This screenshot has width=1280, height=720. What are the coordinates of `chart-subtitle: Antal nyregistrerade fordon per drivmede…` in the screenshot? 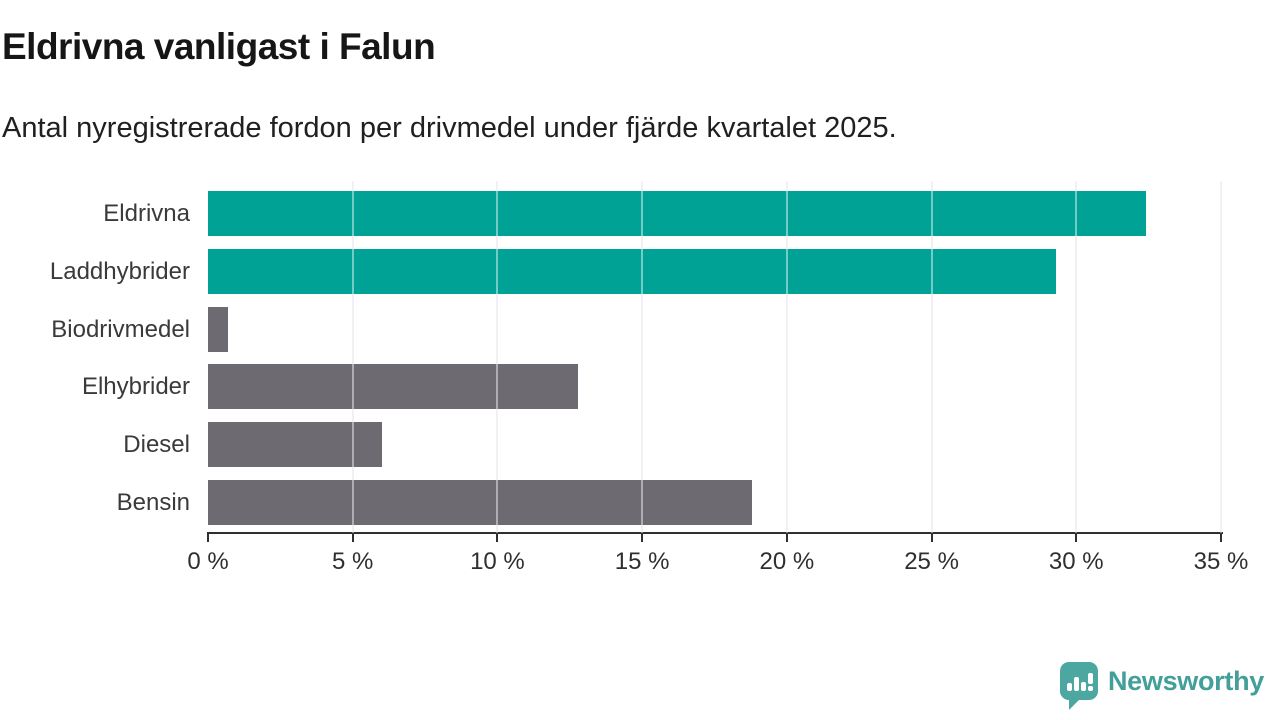 It's located at (449, 128).